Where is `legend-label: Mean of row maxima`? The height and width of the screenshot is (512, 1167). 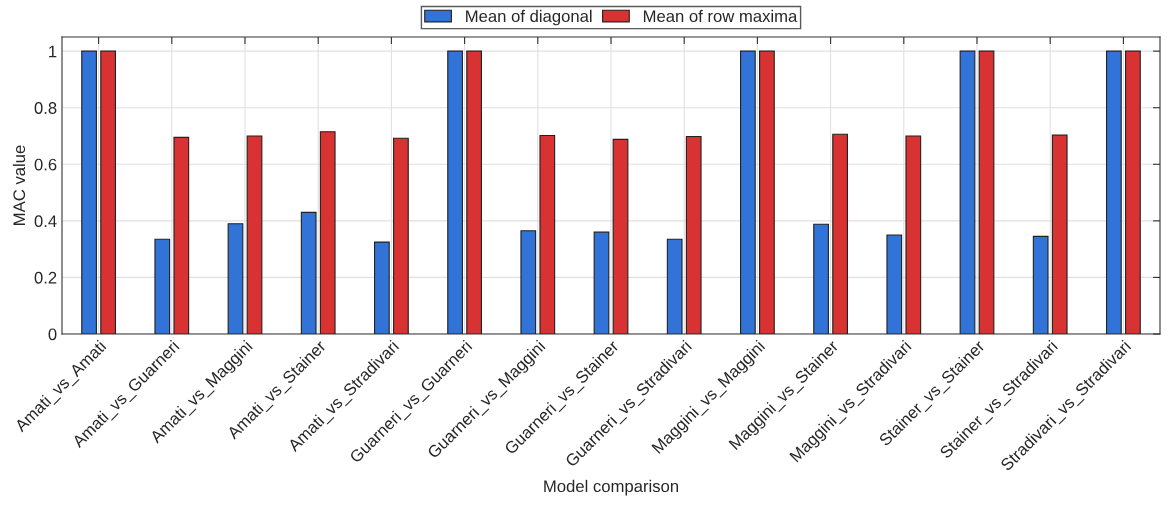 legend-label: Mean of row maxima is located at coordinates (720, 16).